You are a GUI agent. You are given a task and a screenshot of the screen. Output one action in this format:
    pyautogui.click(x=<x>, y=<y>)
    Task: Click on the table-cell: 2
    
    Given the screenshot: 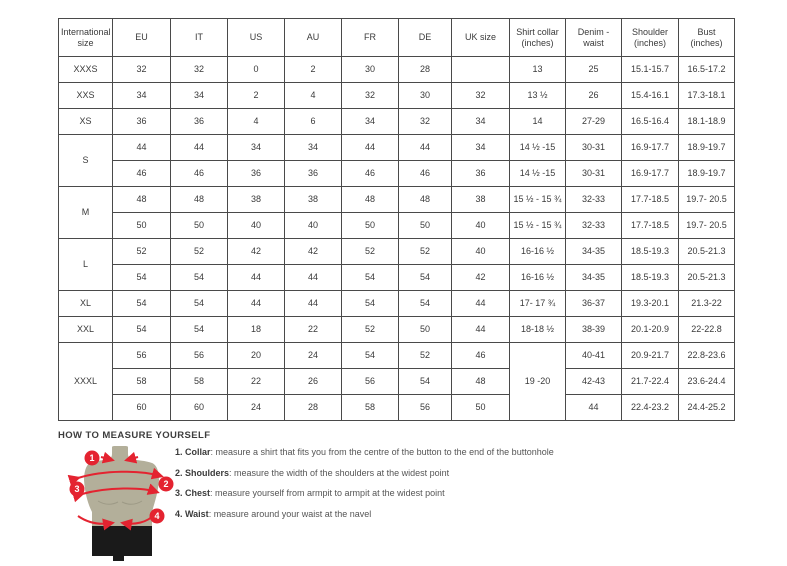 What is the action you would take?
    pyautogui.click(x=313, y=69)
    